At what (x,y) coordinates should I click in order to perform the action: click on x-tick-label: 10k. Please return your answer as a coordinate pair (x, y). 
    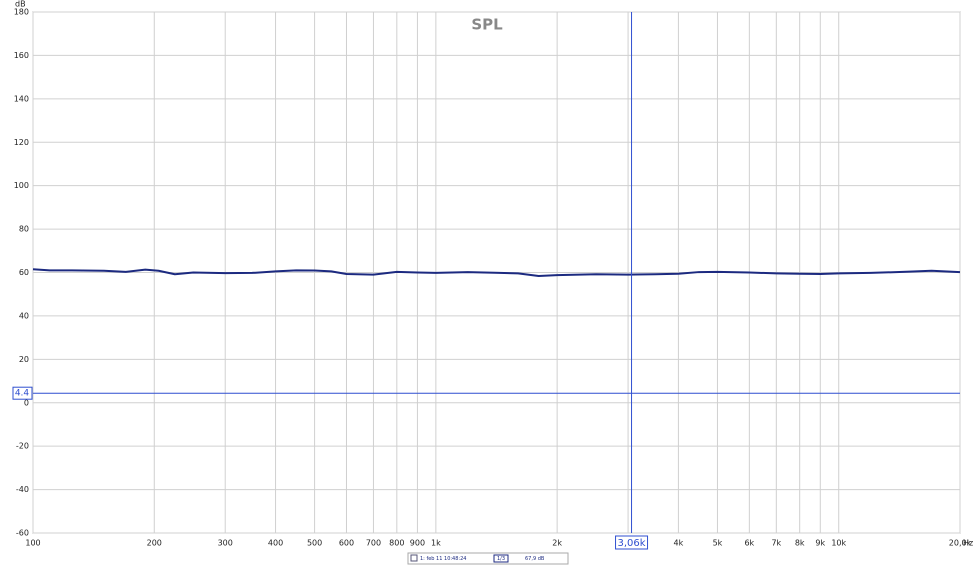
    Looking at the image, I should click on (838, 543).